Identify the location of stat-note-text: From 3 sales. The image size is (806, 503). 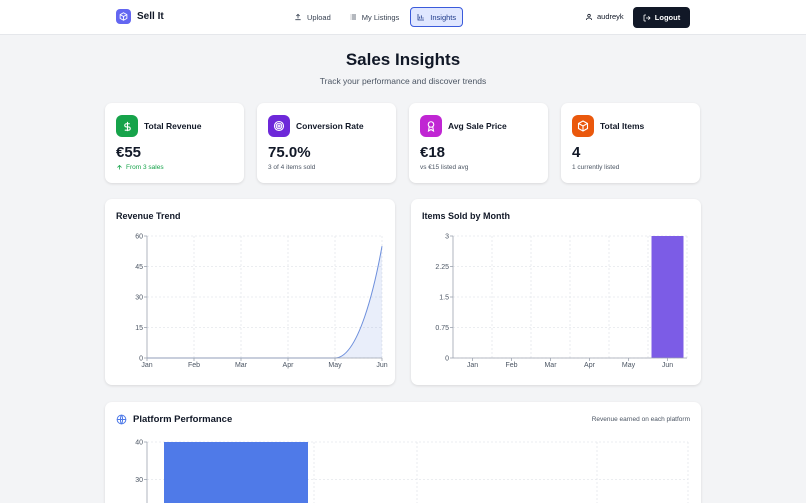
(145, 167).